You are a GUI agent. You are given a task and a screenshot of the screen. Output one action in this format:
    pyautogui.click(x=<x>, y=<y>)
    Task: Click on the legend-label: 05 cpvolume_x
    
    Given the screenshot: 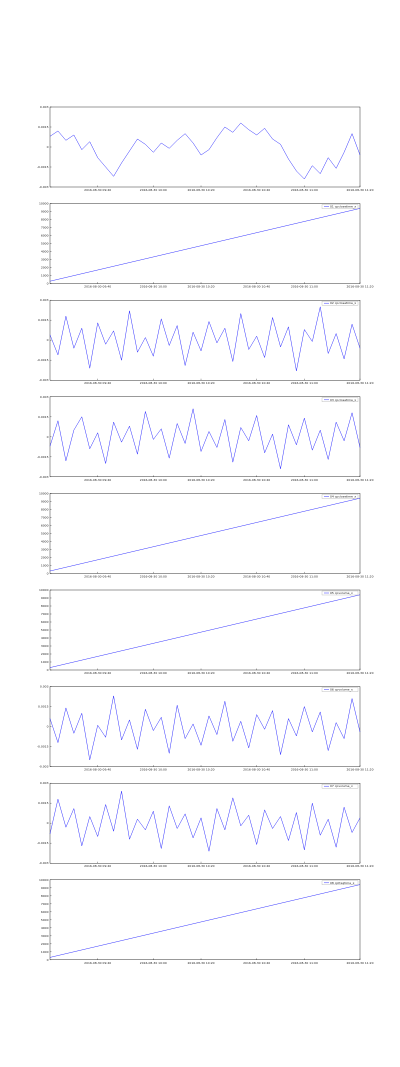 What is the action you would take?
    pyautogui.click(x=341, y=593)
    